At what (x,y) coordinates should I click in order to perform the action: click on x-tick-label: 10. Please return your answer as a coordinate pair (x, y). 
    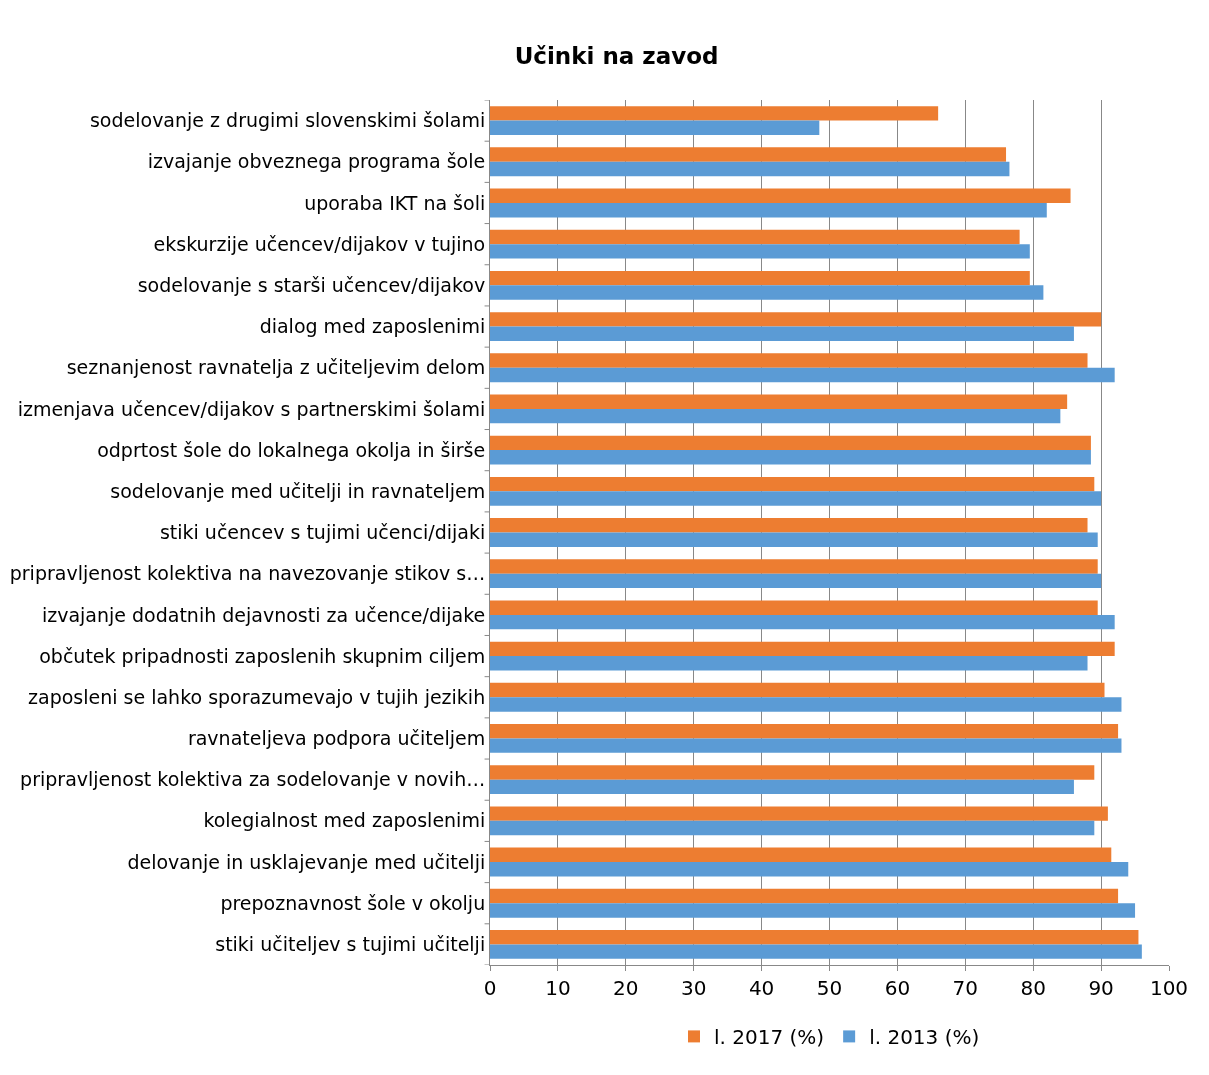
    Looking at the image, I should click on (558, 988).